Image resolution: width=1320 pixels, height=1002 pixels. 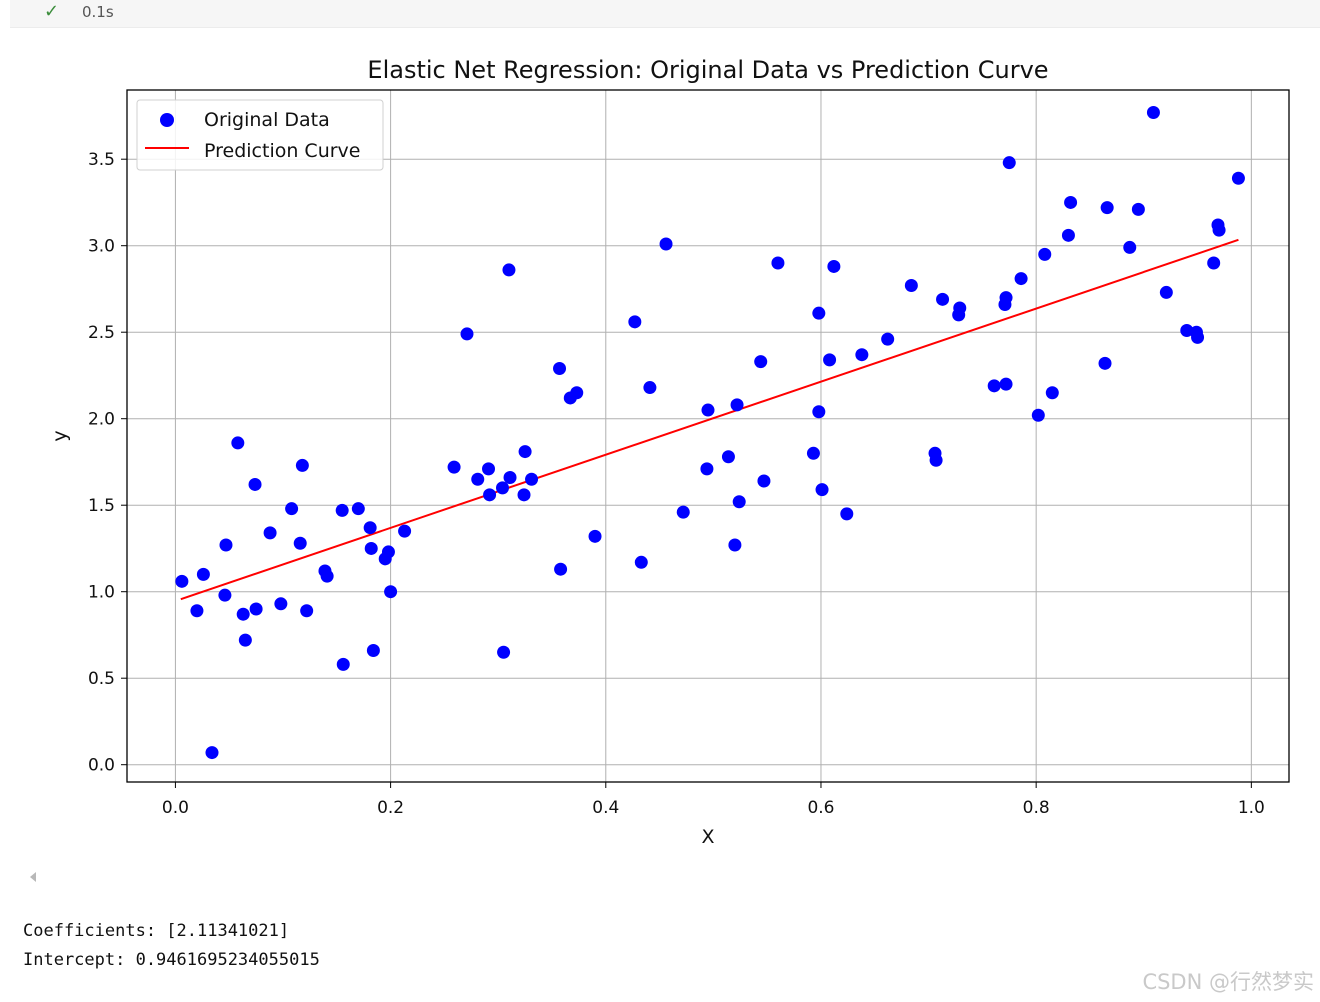 What do you see at coordinates (605, 808) in the screenshot?
I see `x-tick-label: 0.4` at bounding box center [605, 808].